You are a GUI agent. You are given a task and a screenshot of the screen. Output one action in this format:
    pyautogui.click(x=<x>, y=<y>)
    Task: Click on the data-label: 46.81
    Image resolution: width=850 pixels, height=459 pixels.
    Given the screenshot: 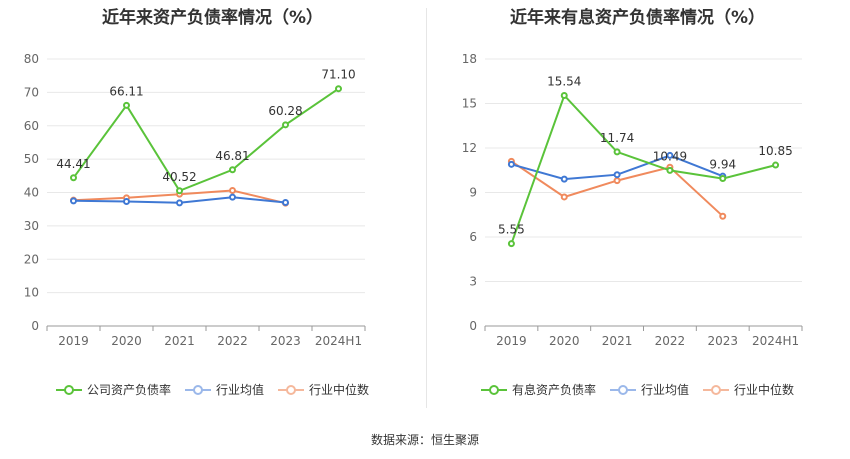 What is the action you would take?
    pyautogui.click(x=232, y=156)
    